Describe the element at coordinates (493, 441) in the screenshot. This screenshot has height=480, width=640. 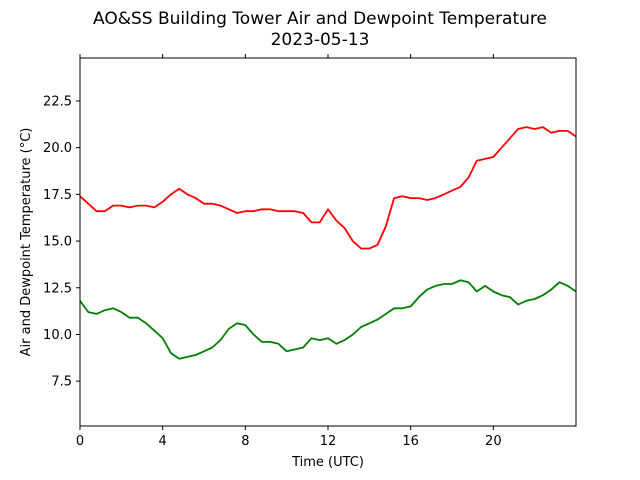
I see `x-tick-label: 20` at that location.